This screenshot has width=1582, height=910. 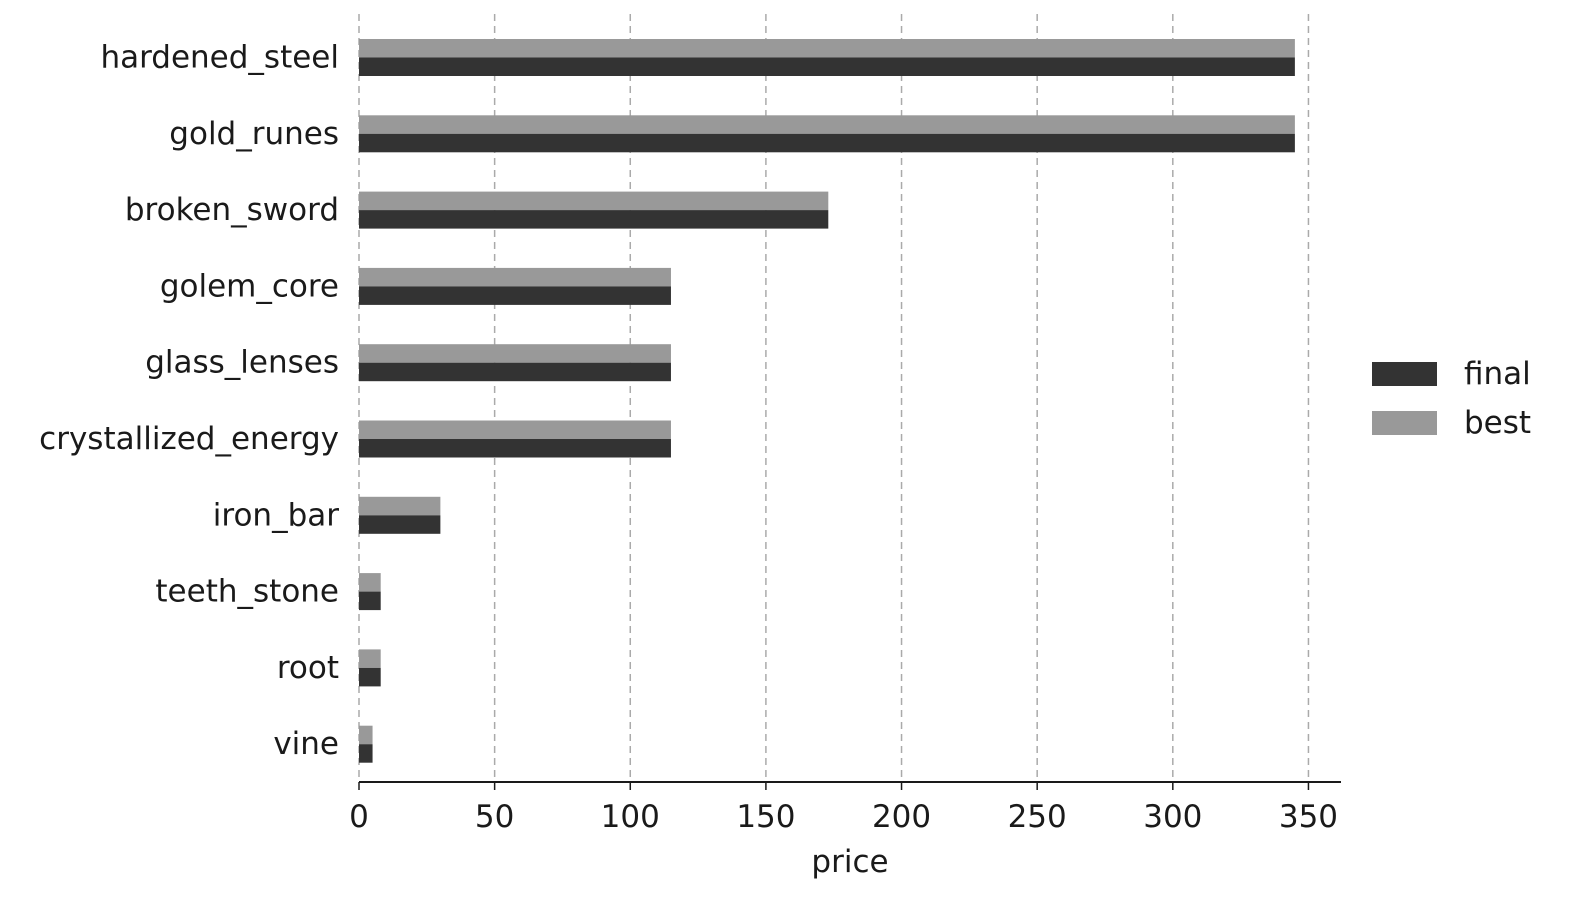 What do you see at coordinates (1172, 817) in the screenshot?
I see `x-tick-label-300: 300` at bounding box center [1172, 817].